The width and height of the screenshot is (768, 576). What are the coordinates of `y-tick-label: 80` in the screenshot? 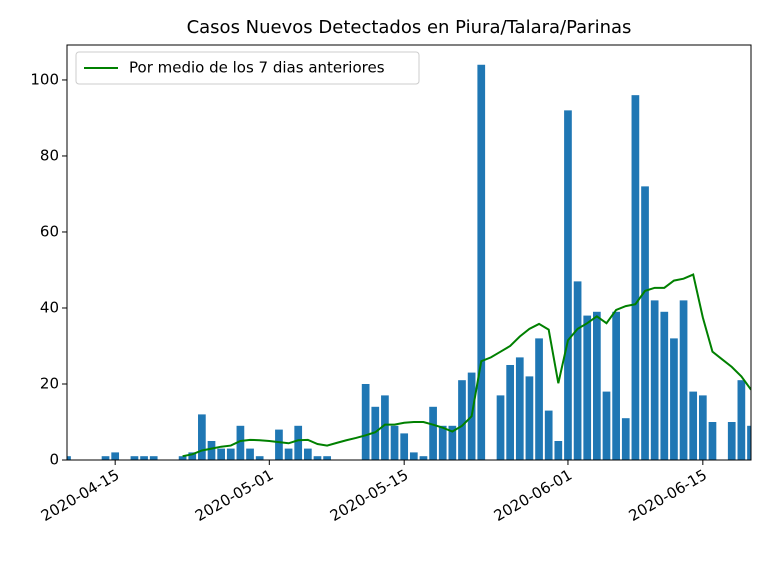 It's located at (49, 155).